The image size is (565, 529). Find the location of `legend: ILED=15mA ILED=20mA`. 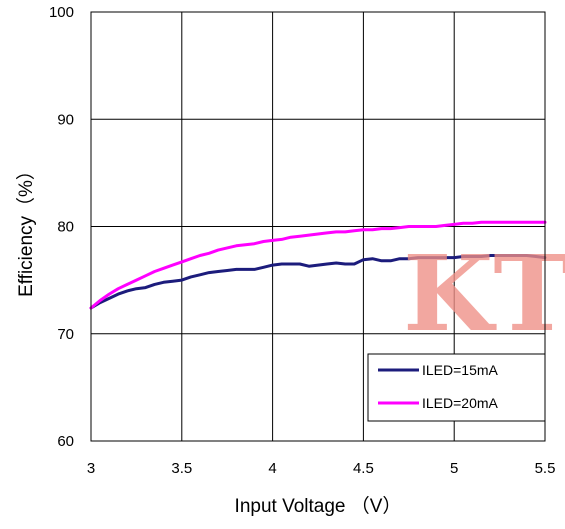

legend: ILED=15mA ILED=20mA is located at coordinates (456, 387).